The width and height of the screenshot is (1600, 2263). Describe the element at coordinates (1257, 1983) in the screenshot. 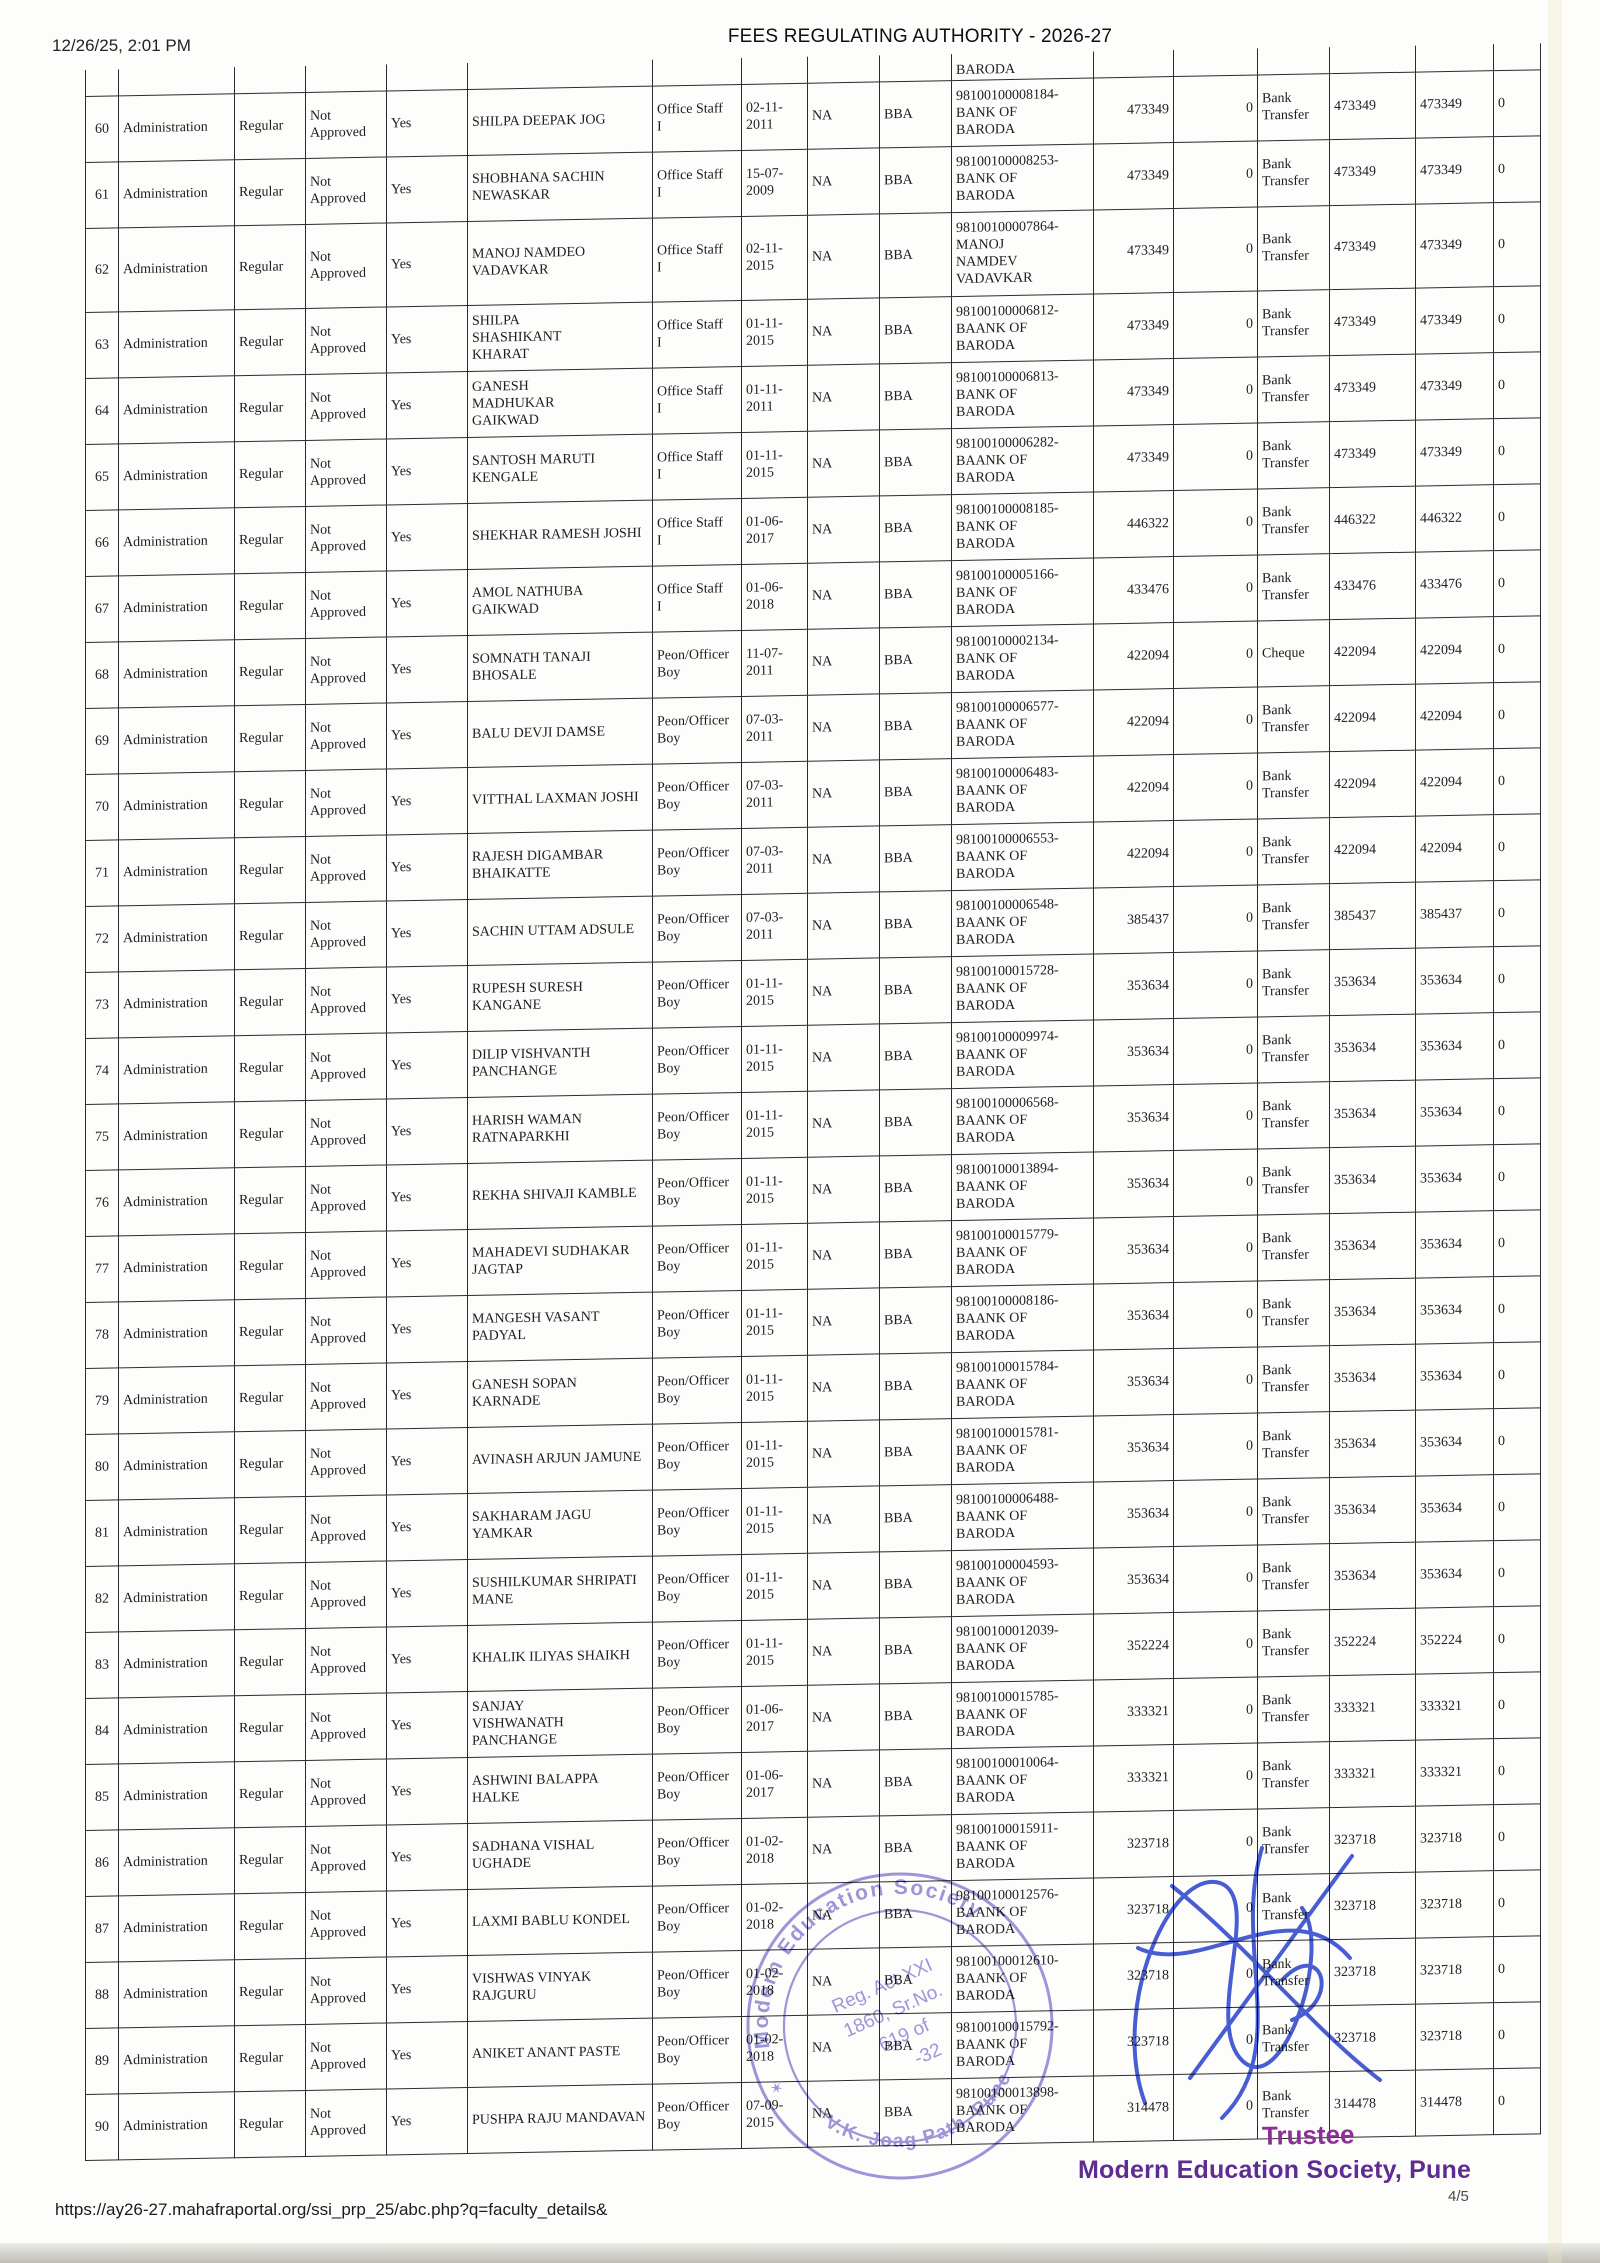

I see `signature-ink` at that location.